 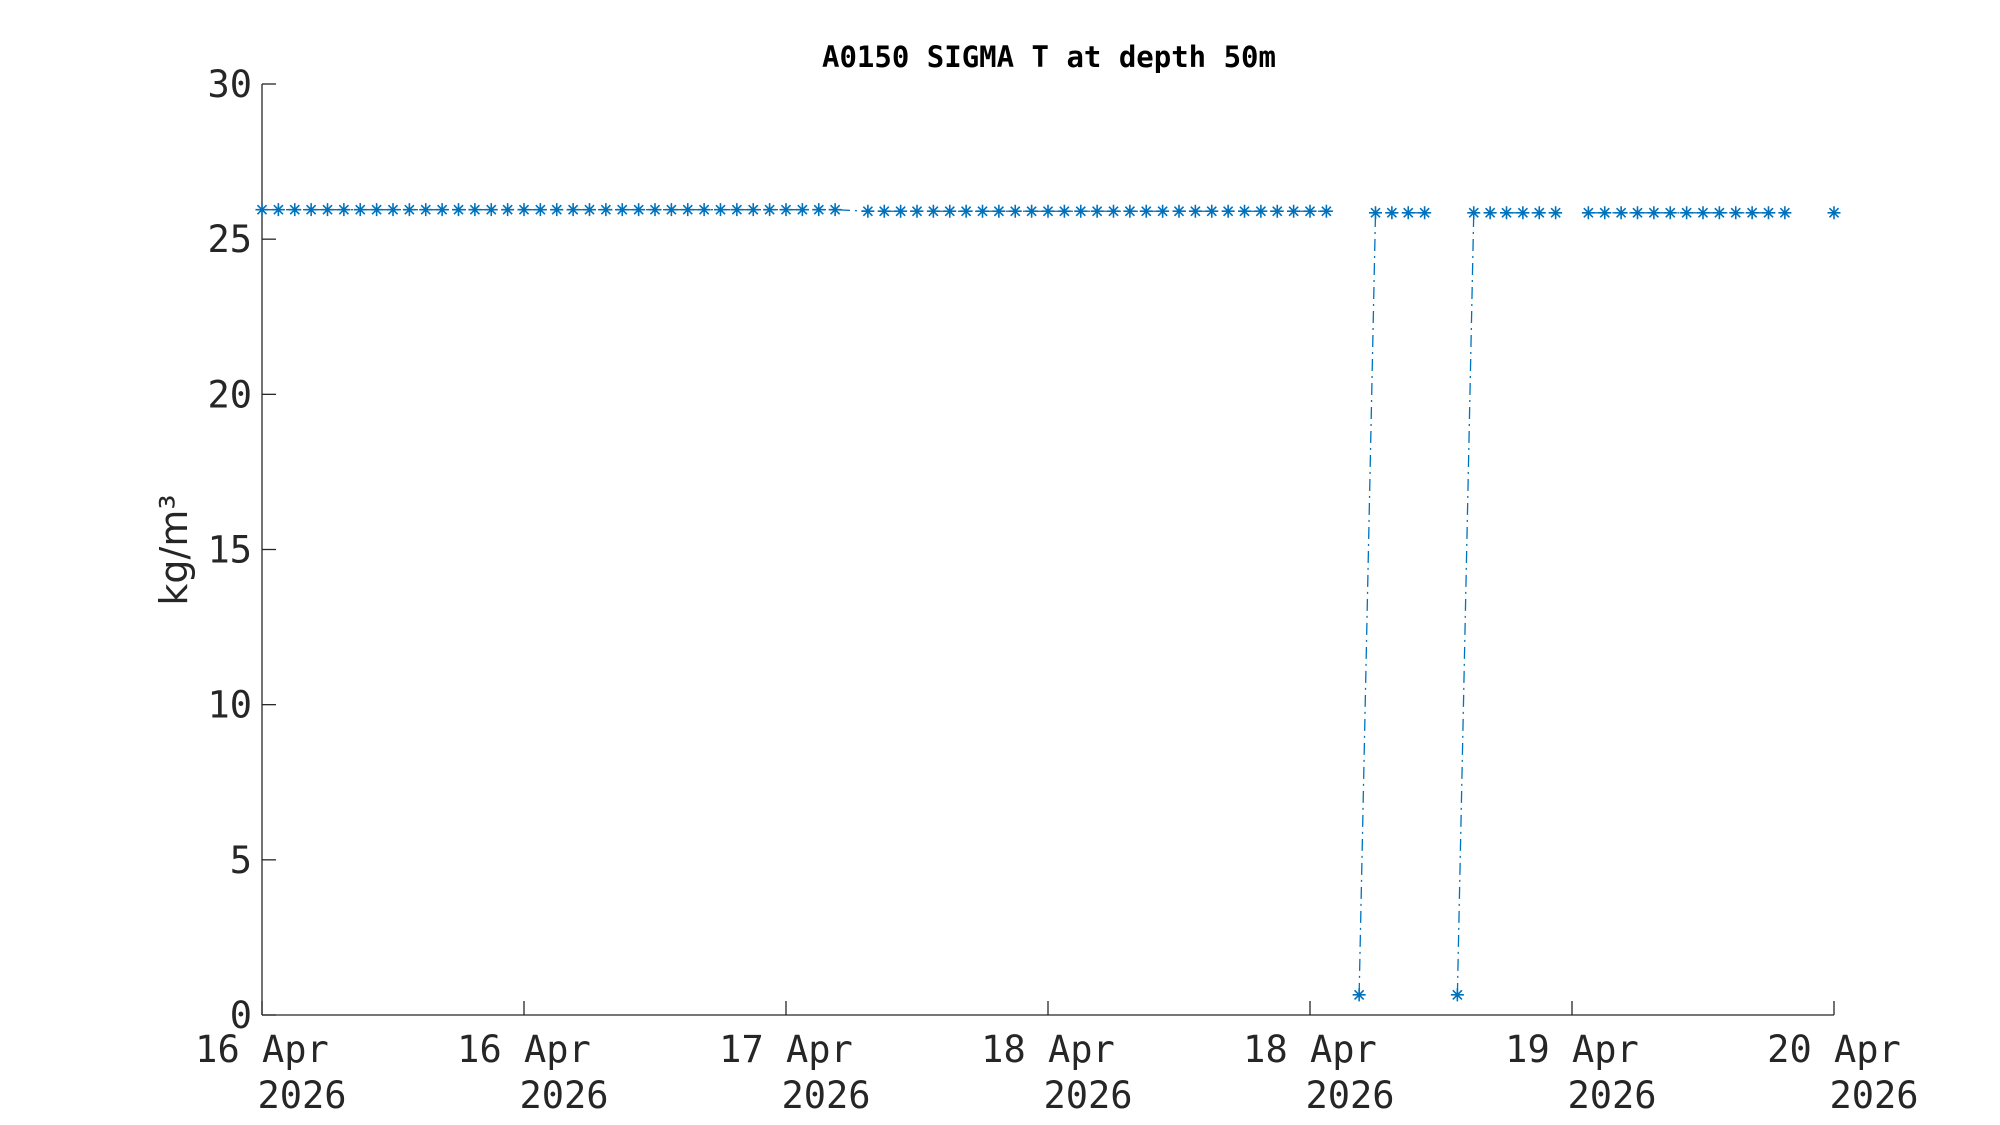 I want to click on y-tick-label: 15, so click(x=229, y=550).